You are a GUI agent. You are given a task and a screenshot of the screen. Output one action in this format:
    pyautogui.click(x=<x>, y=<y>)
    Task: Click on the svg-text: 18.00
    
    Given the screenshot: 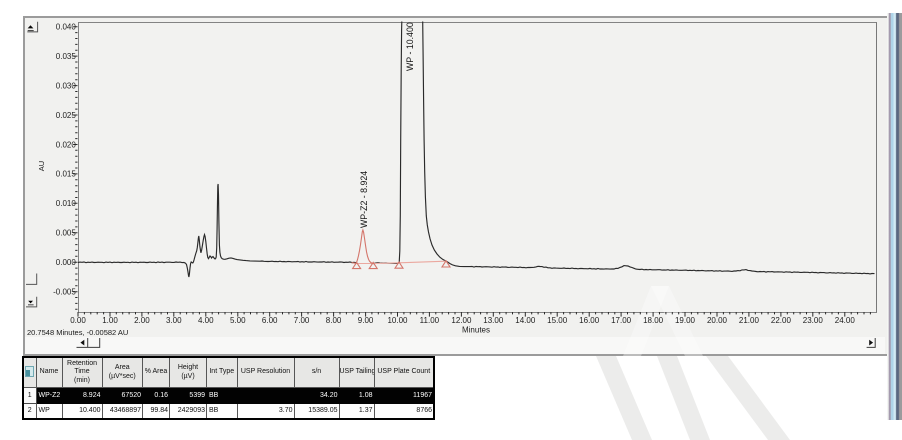 What is the action you would take?
    pyautogui.click(x=653, y=320)
    